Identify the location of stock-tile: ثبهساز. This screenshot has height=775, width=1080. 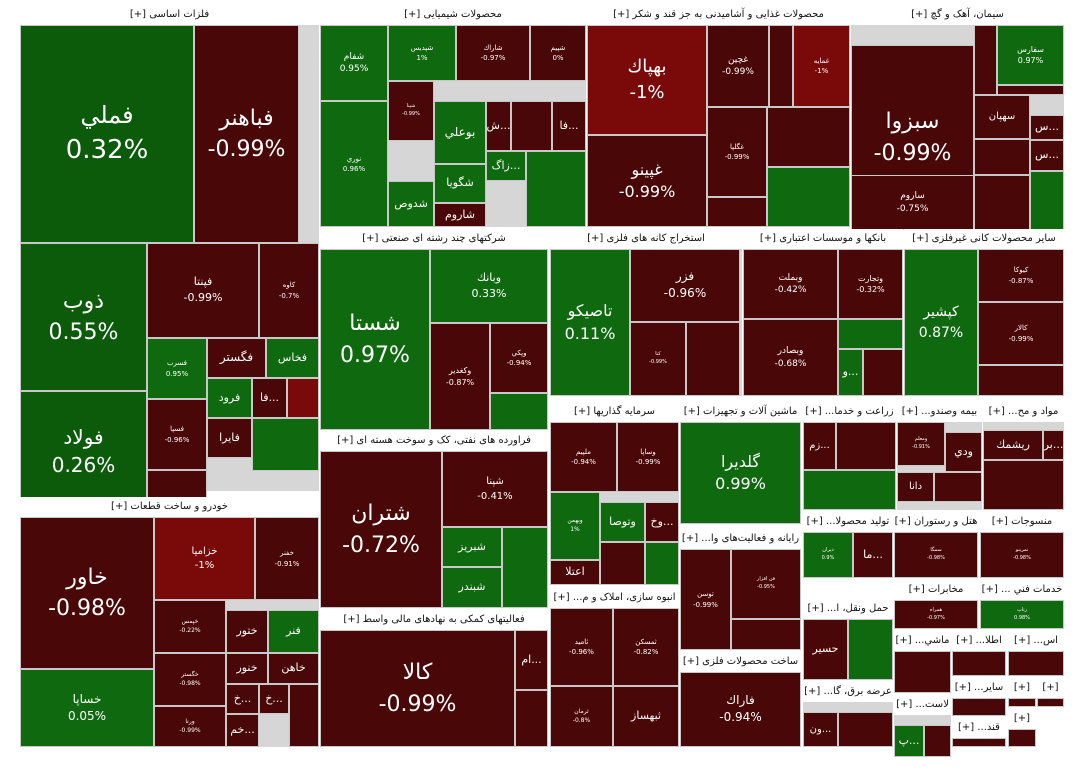
(646, 716).